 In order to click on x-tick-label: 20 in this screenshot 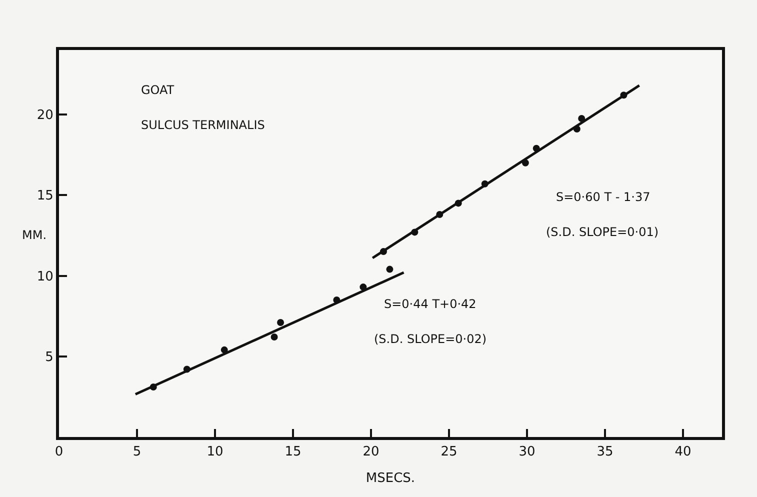, I will do `click(371, 452)`.